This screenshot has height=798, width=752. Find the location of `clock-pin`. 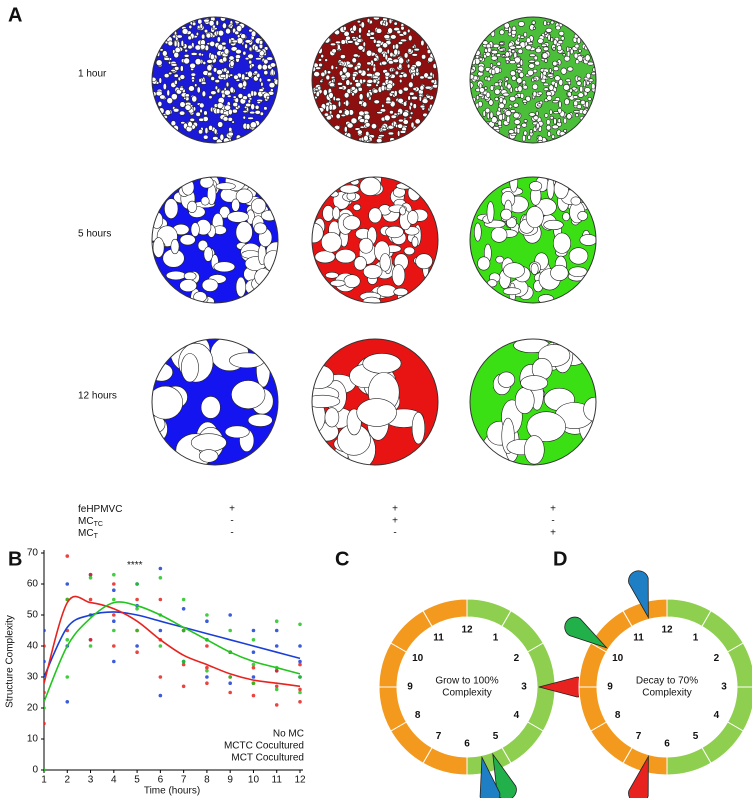

clock-pin is located at coordinates (638, 776).